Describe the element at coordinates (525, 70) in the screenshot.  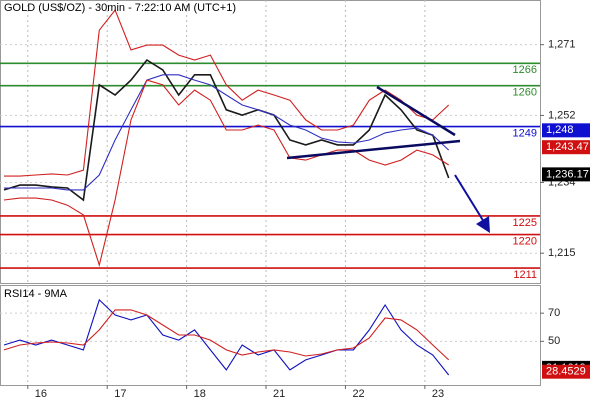
I see `level-label: 1266` at that location.